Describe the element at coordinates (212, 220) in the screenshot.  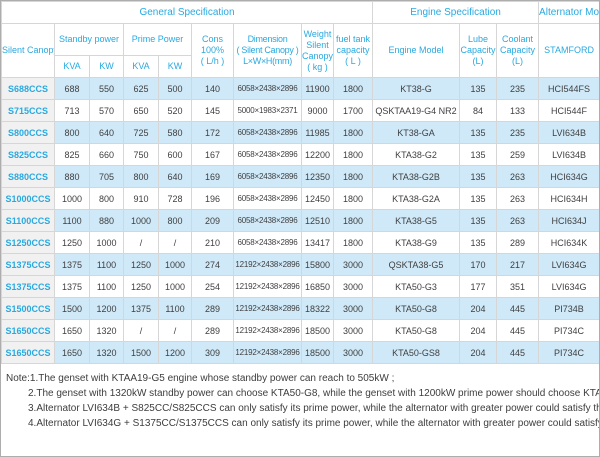
I see `table-cell: 209` at that location.